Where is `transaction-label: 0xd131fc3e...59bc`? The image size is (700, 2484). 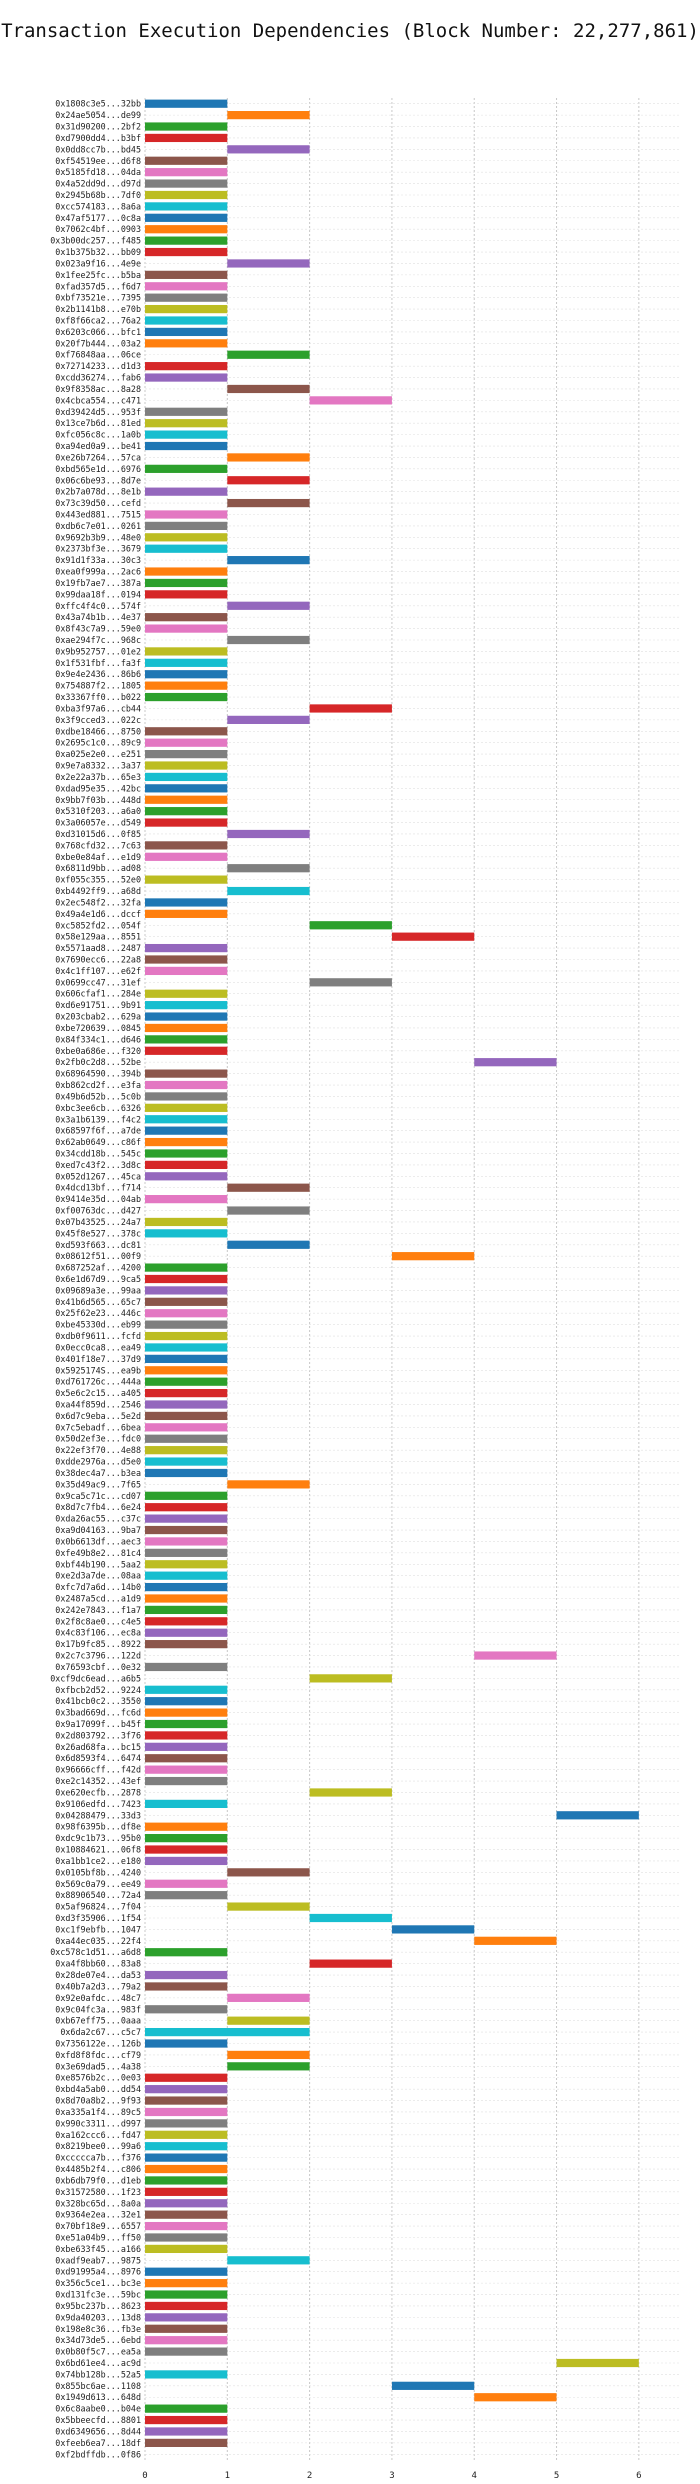 transaction-label: 0xd131fc3e...59bc is located at coordinates (98, 2295).